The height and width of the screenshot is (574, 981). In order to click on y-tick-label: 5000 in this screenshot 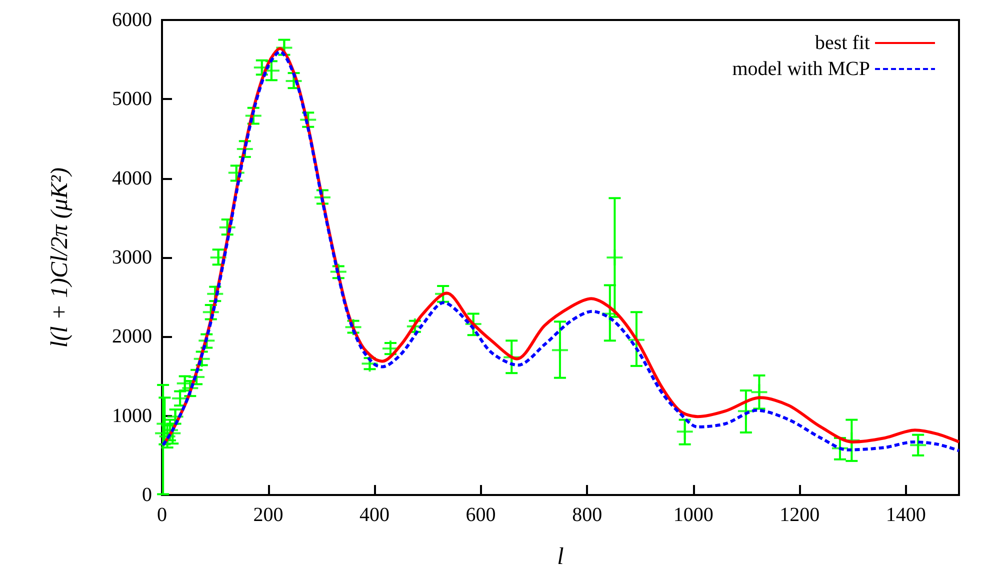, I will do `click(132, 99)`.